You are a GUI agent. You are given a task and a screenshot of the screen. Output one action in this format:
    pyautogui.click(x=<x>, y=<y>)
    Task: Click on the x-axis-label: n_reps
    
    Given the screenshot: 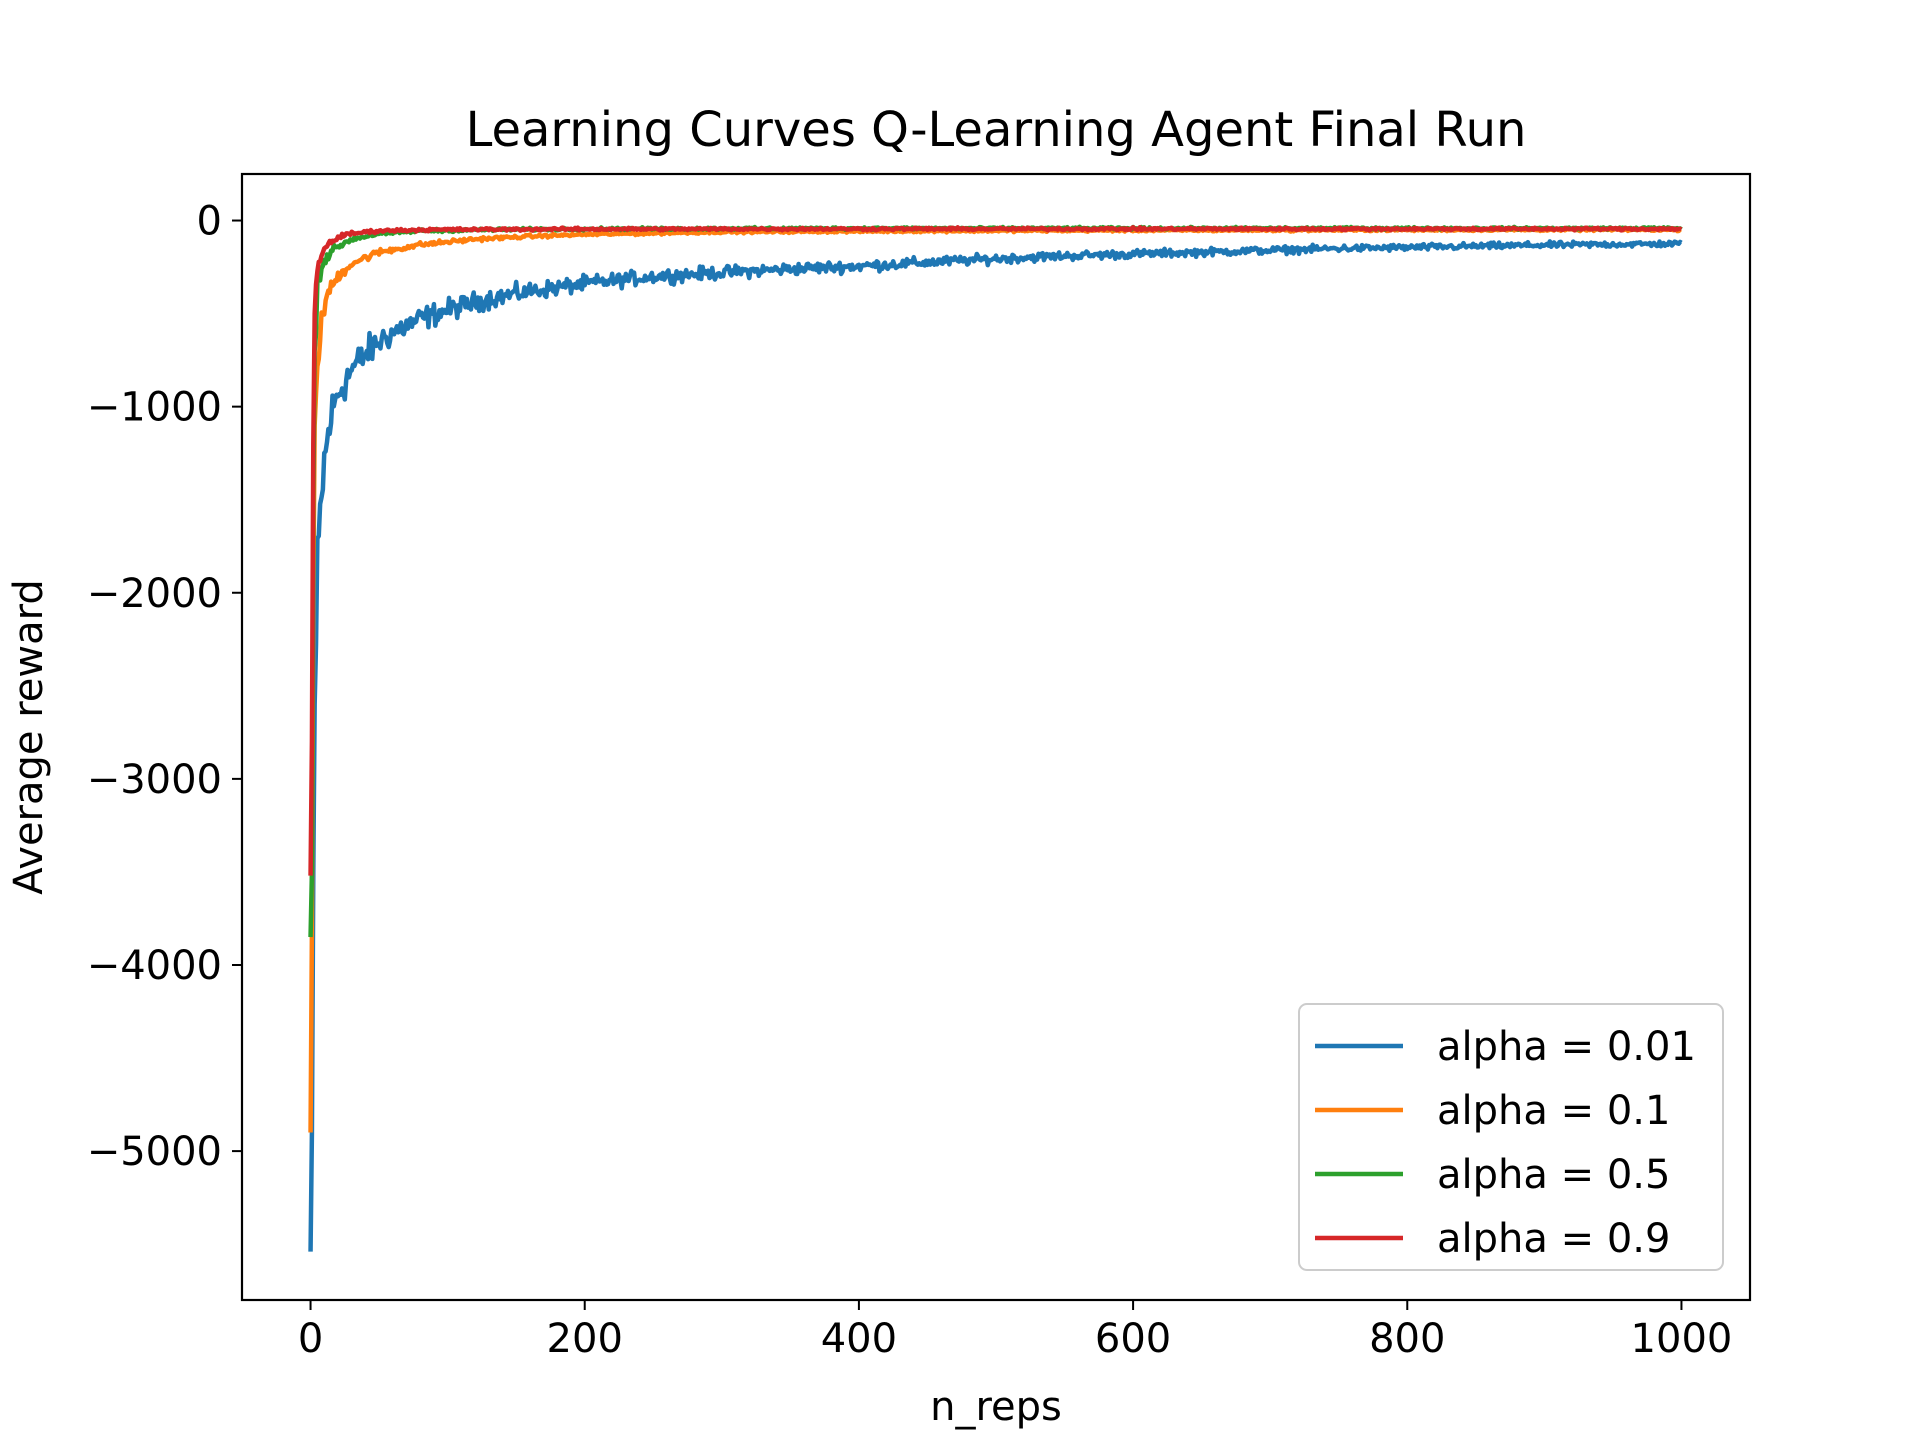 What is the action you would take?
    pyautogui.click(x=996, y=1407)
    